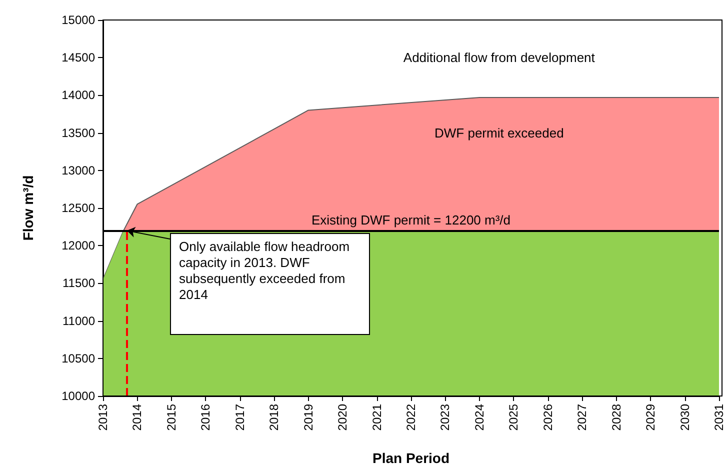  Describe the element at coordinates (171, 417) in the screenshot. I see `x-tick-label: 2015` at that location.